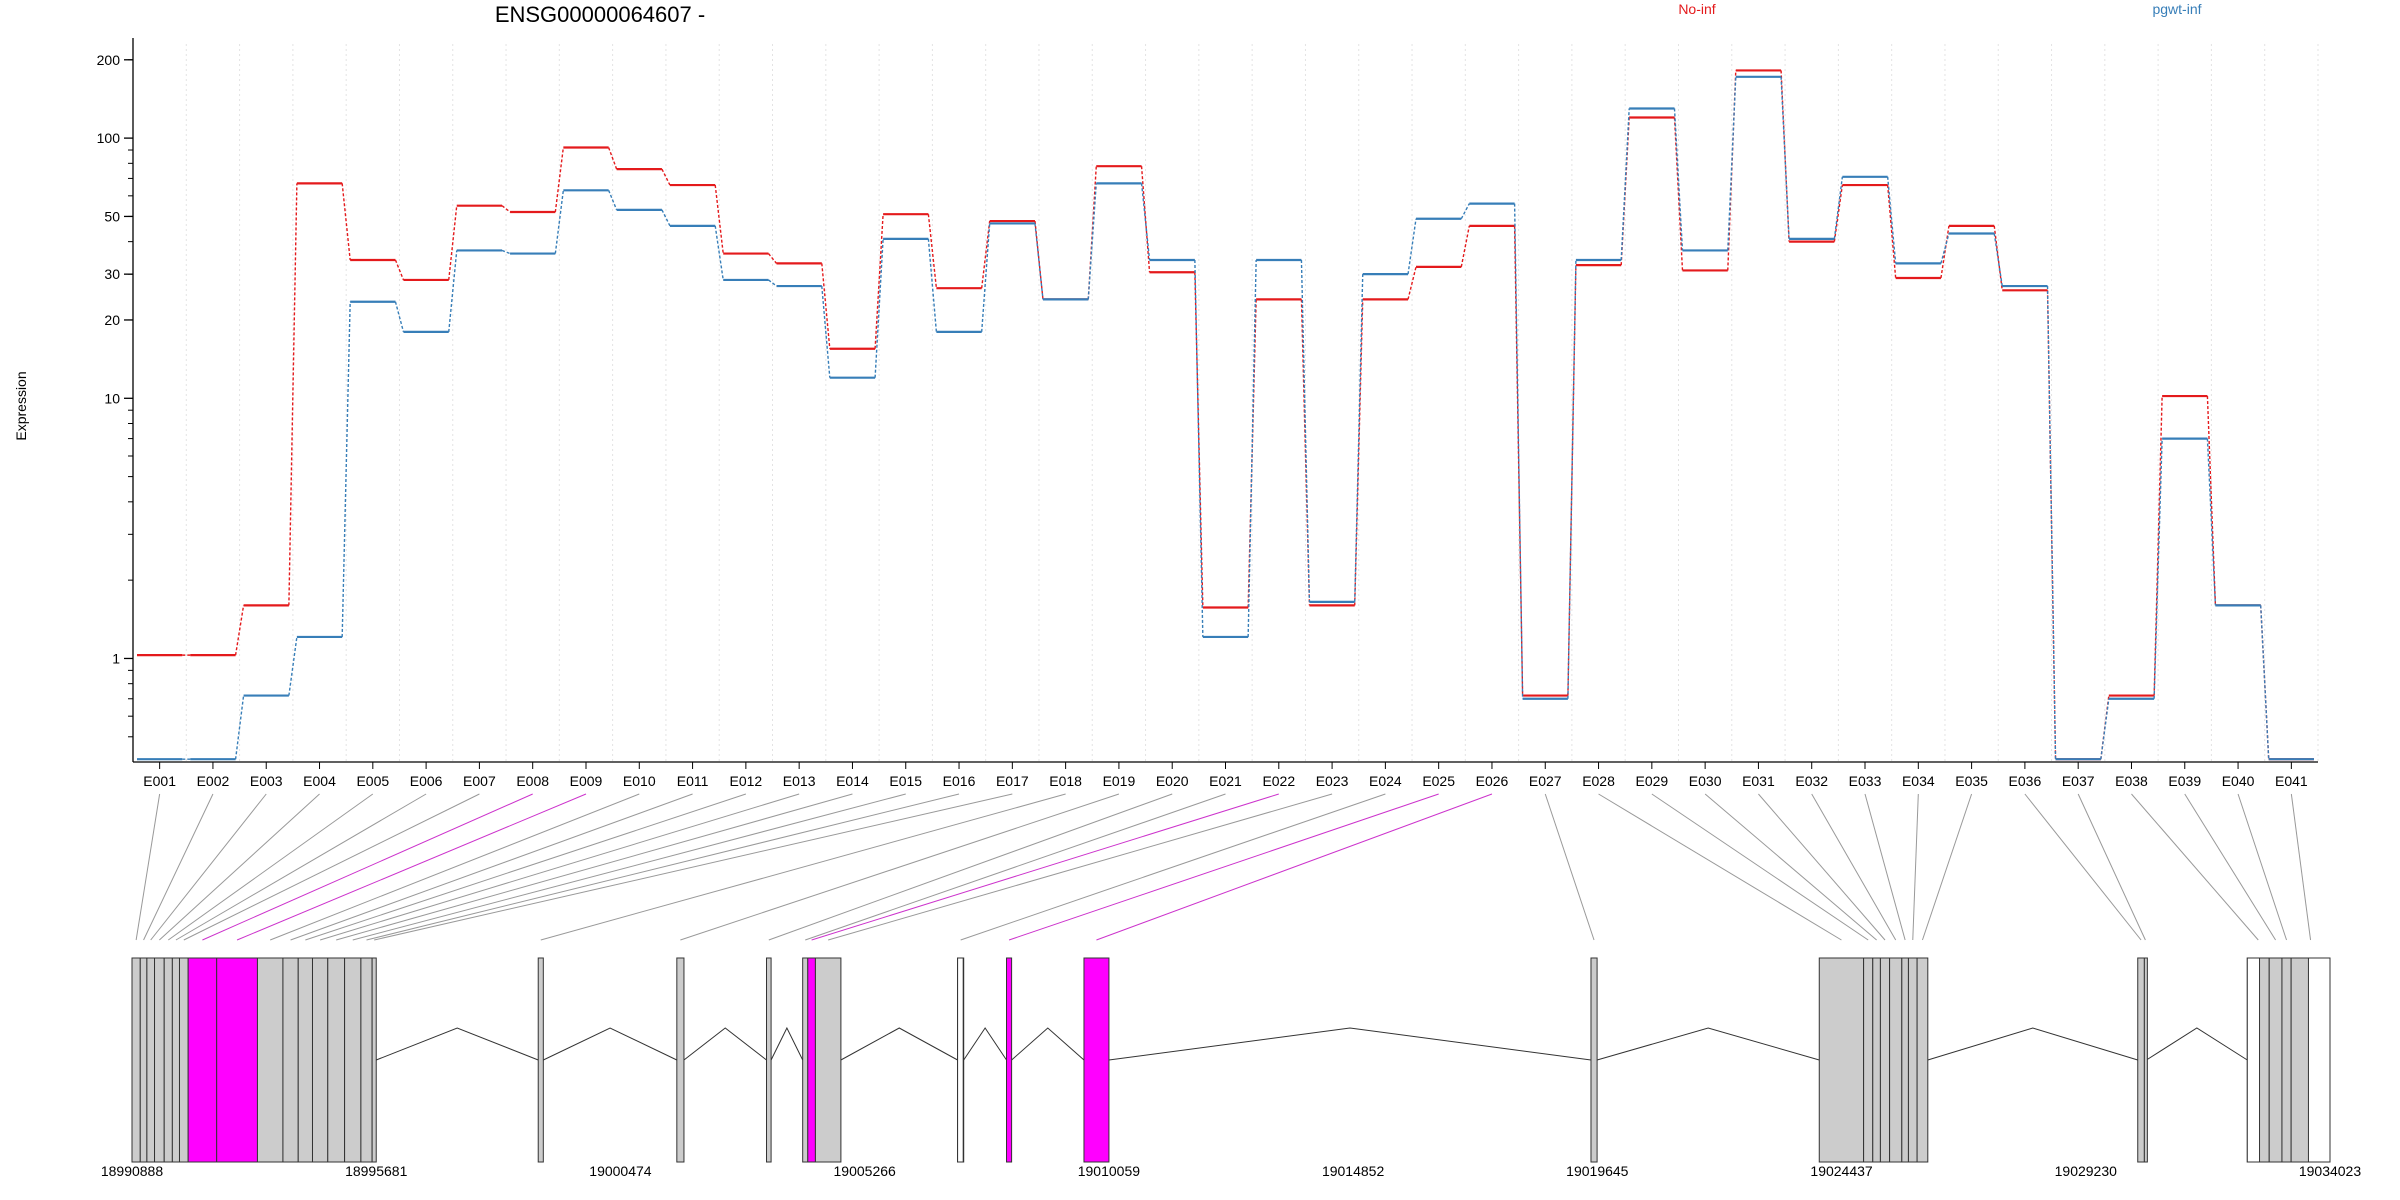 Image resolution: width=2400 pixels, height=1200 pixels. What do you see at coordinates (143, 1060) in the screenshot?
I see `exon-block-e002` at bounding box center [143, 1060].